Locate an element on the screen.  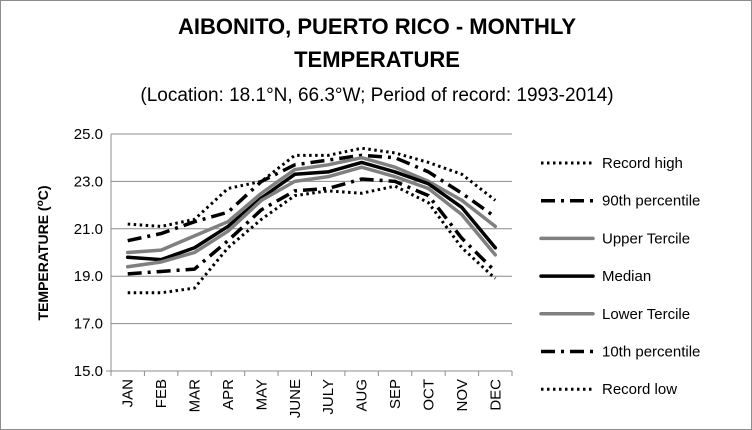
x-tick-label: MAY is located at coordinates (261, 394).